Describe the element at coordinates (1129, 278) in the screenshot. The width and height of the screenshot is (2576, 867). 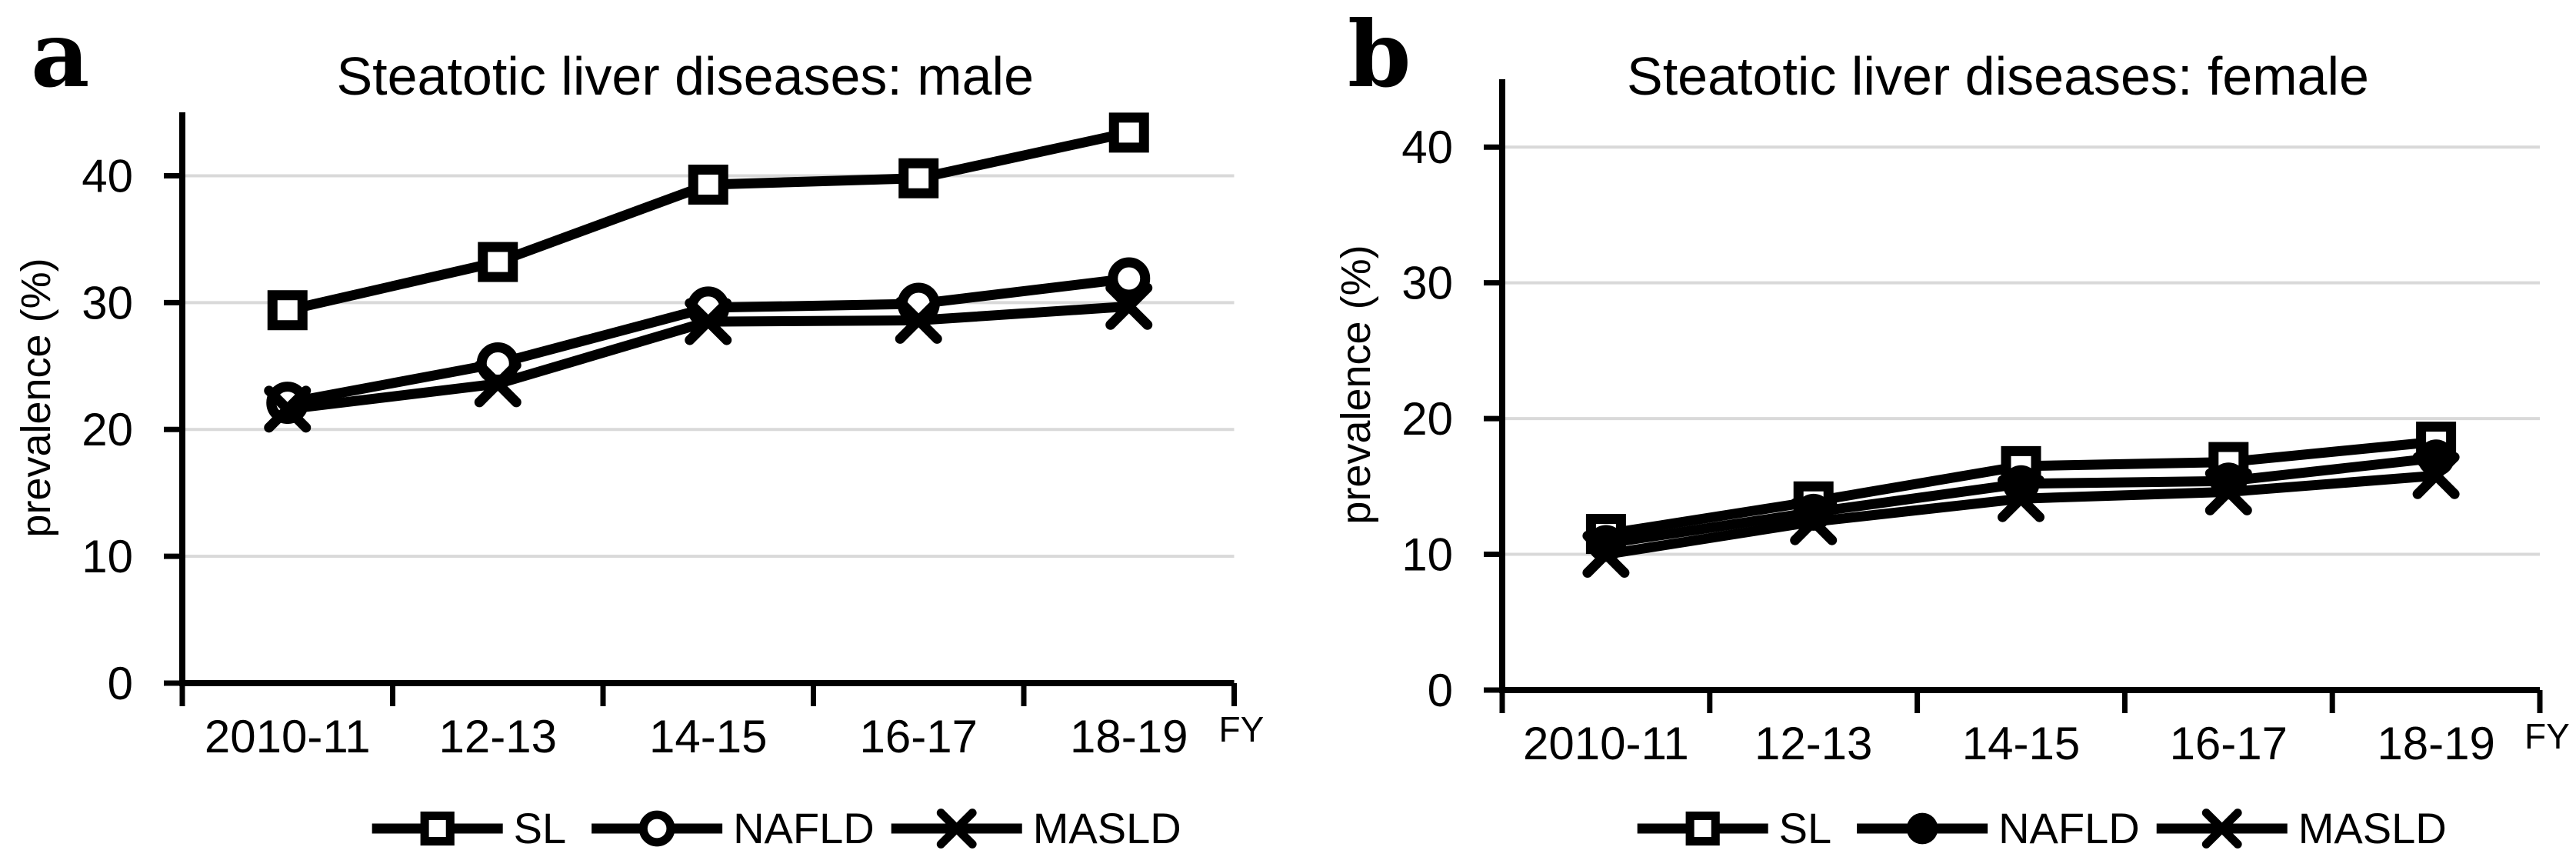
I see `marker-nafld` at that location.